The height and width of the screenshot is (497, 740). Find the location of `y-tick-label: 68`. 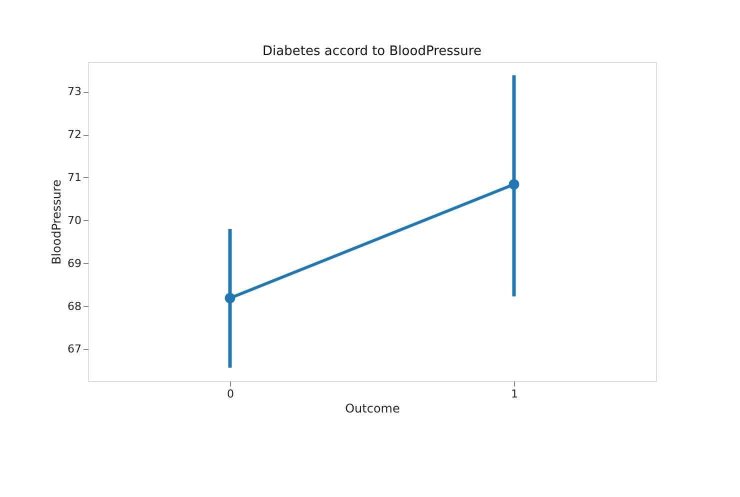

y-tick-label: 68 is located at coordinates (75, 306).